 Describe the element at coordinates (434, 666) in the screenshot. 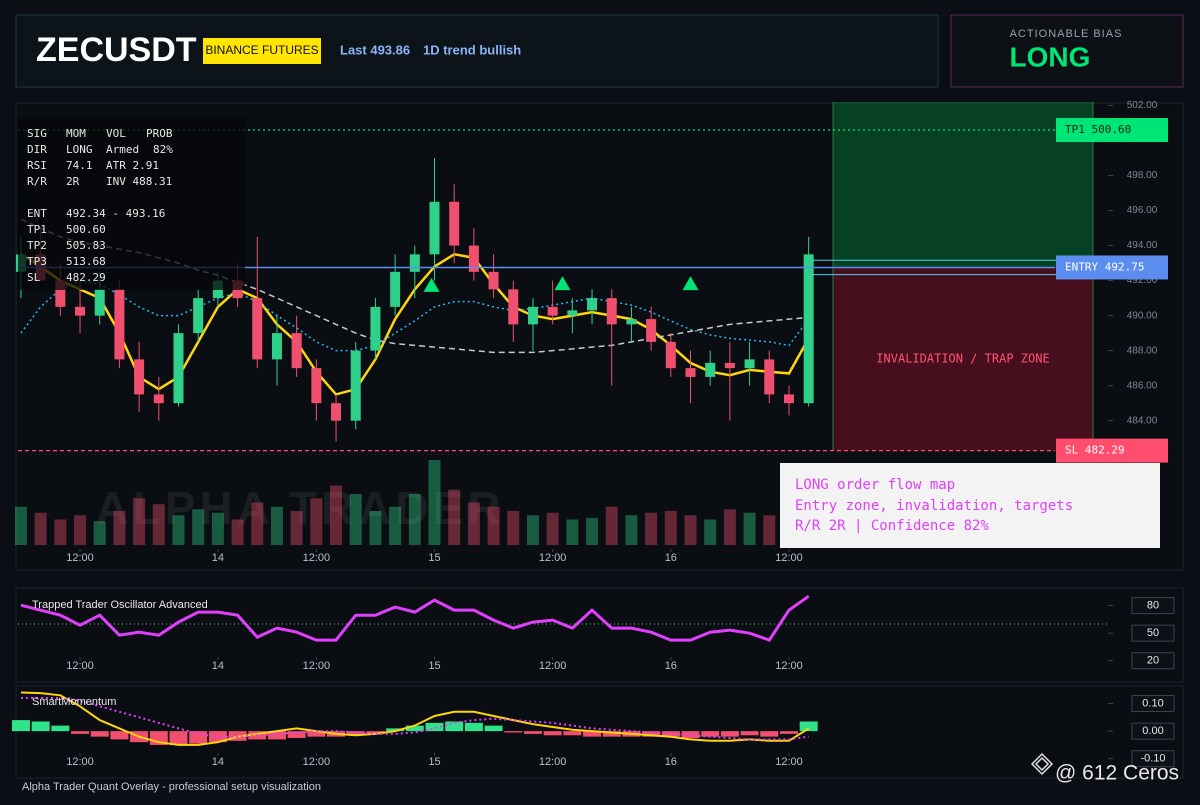

I see `x-tick-label: 15` at that location.